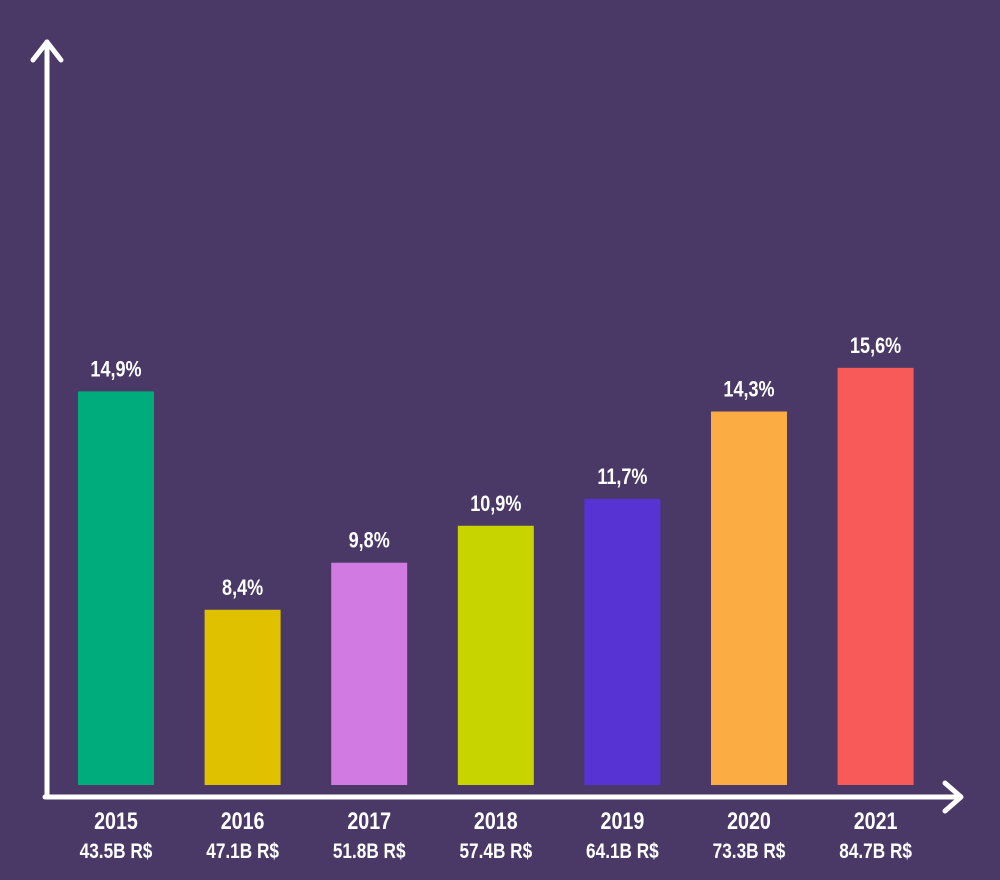 This screenshot has height=880, width=1000. What do you see at coordinates (115, 370) in the screenshot?
I see `data-label: 14,9%` at bounding box center [115, 370].